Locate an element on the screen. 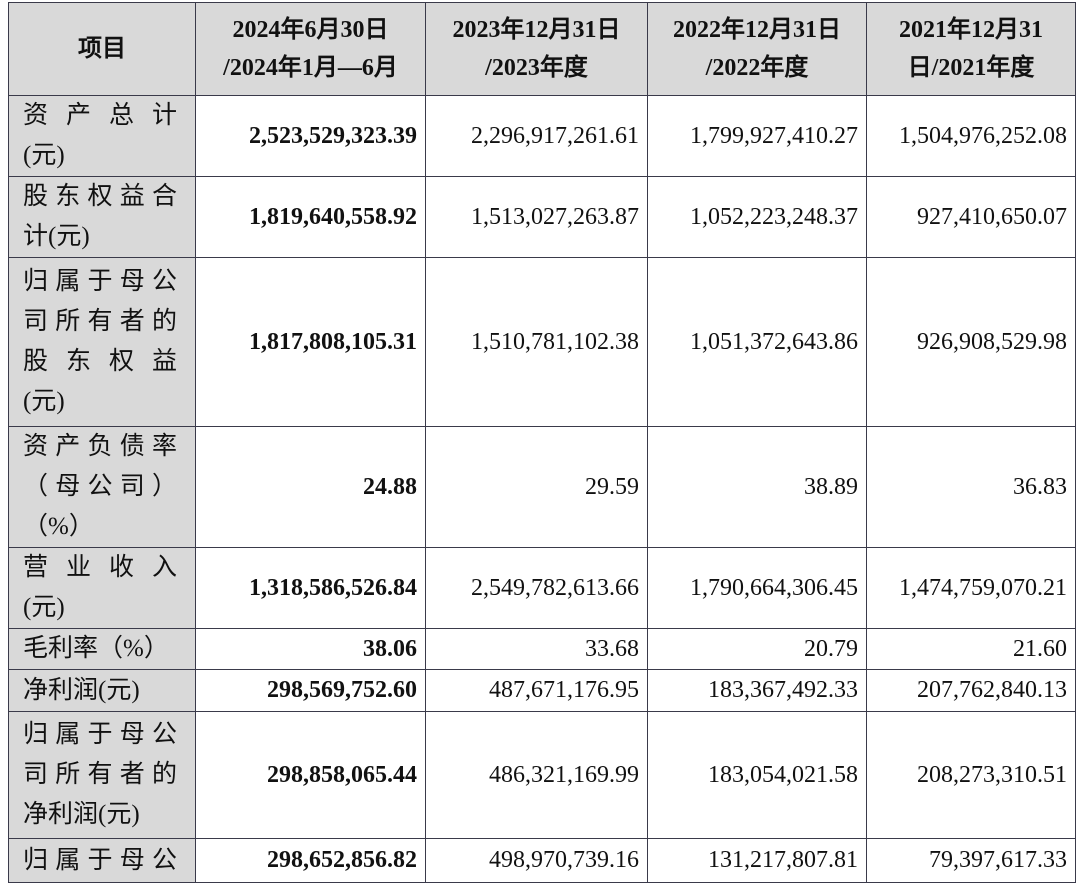 This screenshot has width=1080, height=883. value-cell: 1,504,976,252.08 is located at coordinates (971, 136).